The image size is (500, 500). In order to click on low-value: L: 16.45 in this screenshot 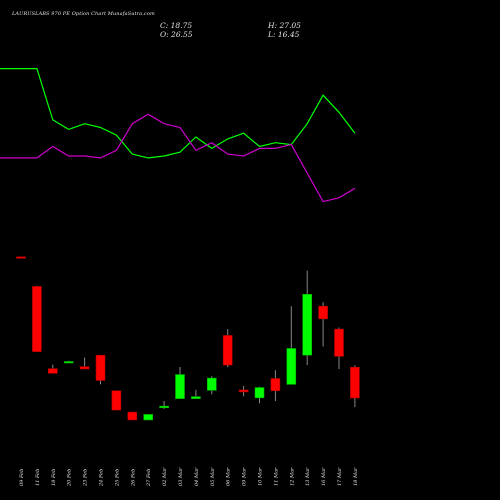, I will do `click(284, 34)`.